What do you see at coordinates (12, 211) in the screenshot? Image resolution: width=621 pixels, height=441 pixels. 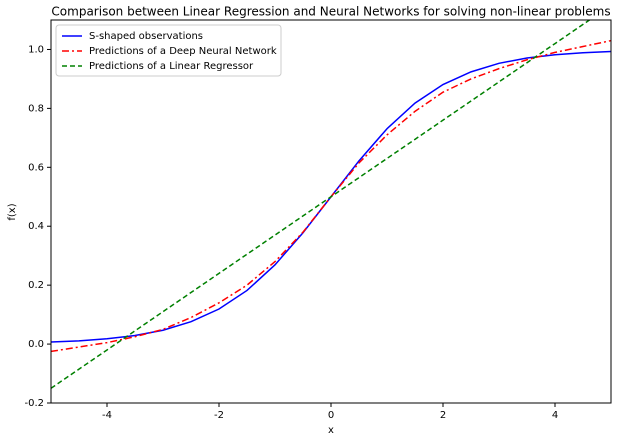 I see `y-axis-label: f(x)` at bounding box center [12, 211].